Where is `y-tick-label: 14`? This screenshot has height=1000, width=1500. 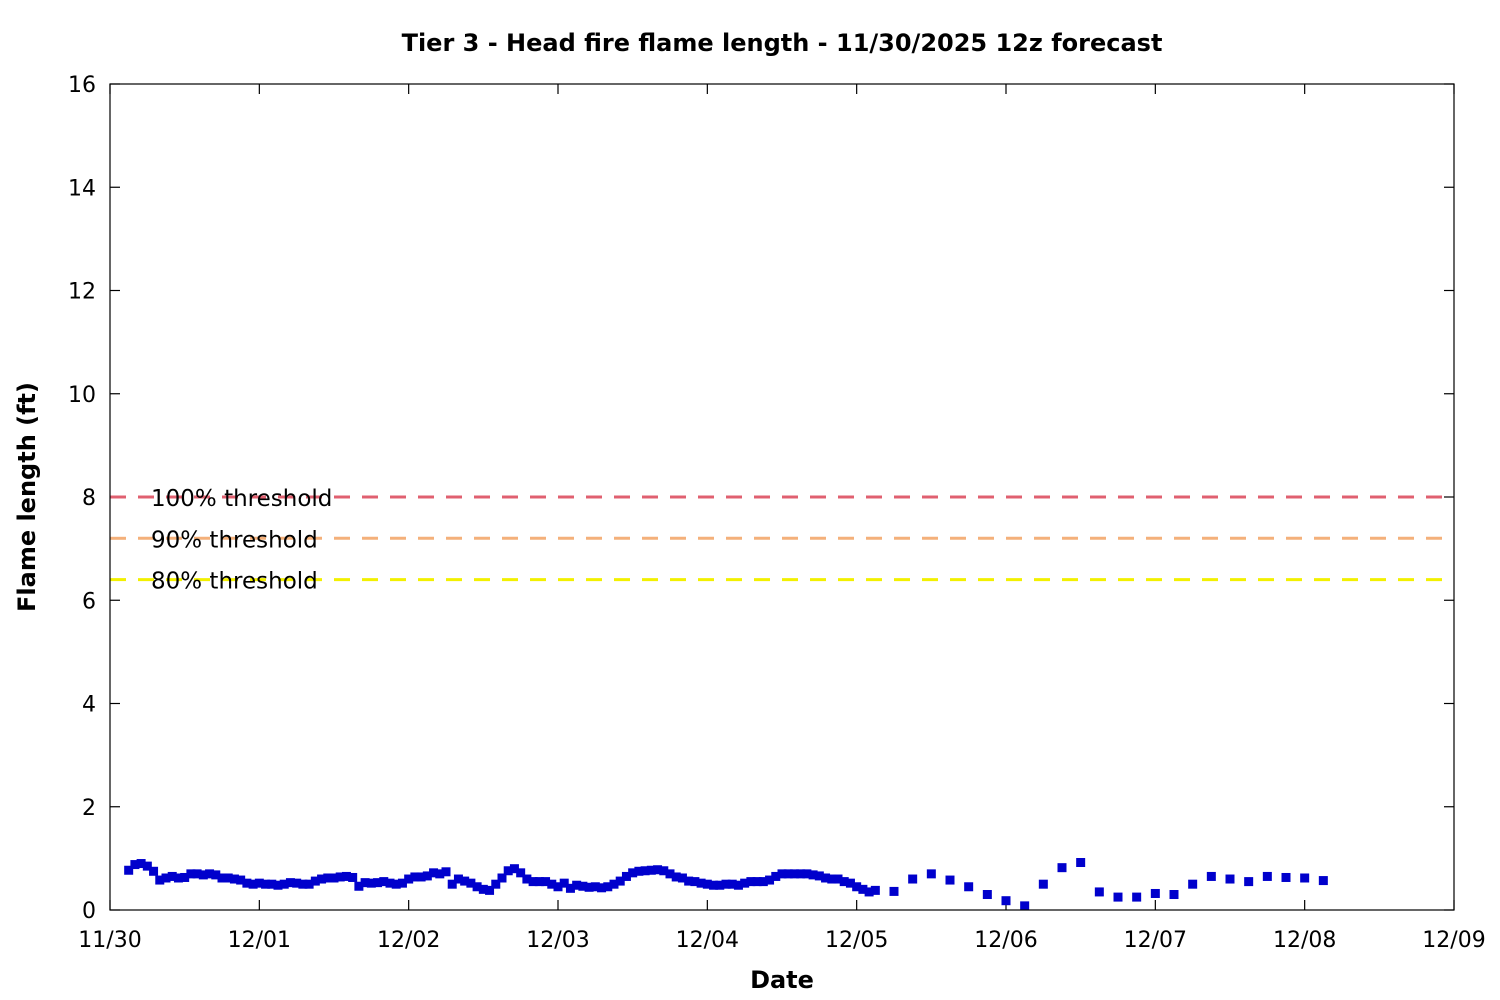
y-tick-label: 14 is located at coordinates (82, 188).